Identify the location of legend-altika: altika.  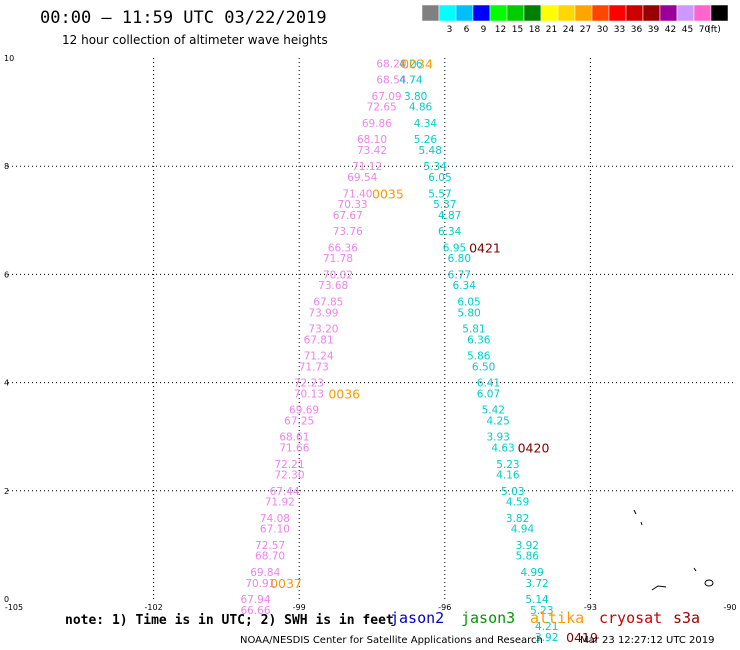
(557, 618).